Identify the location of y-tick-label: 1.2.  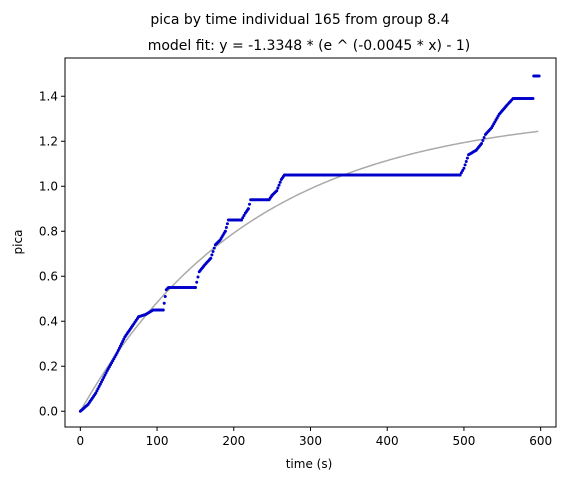
(48, 141).